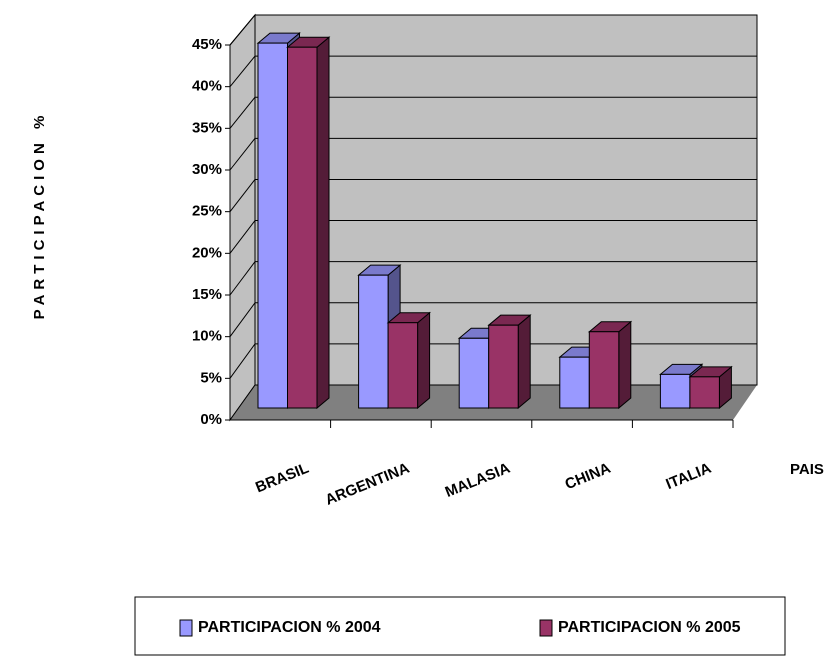 The image size is (836, 670). What do you see at coordinates (207, 211) in the screenshot?
I see `y-tick-label: 25%` at bounding box center [207, 211].